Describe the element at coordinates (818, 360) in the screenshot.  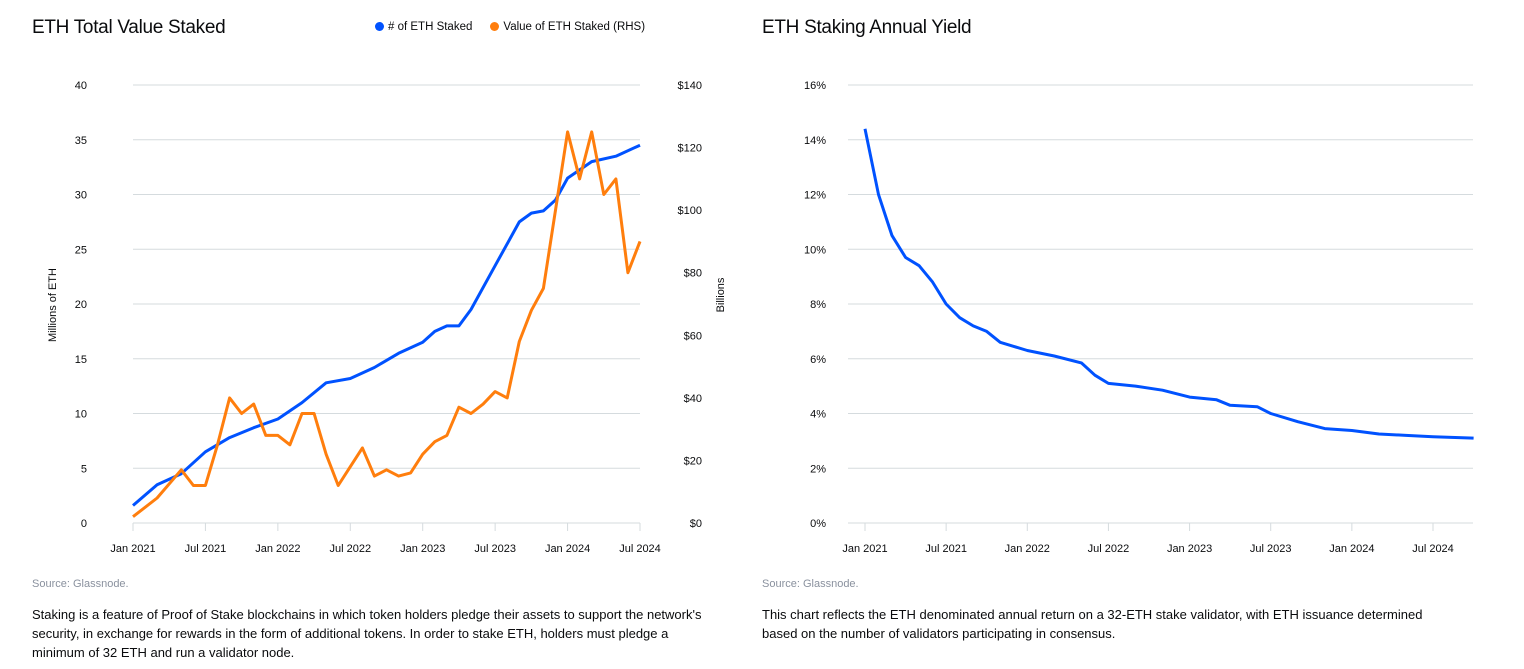
I see `y-tick-label: 6%` at that location.